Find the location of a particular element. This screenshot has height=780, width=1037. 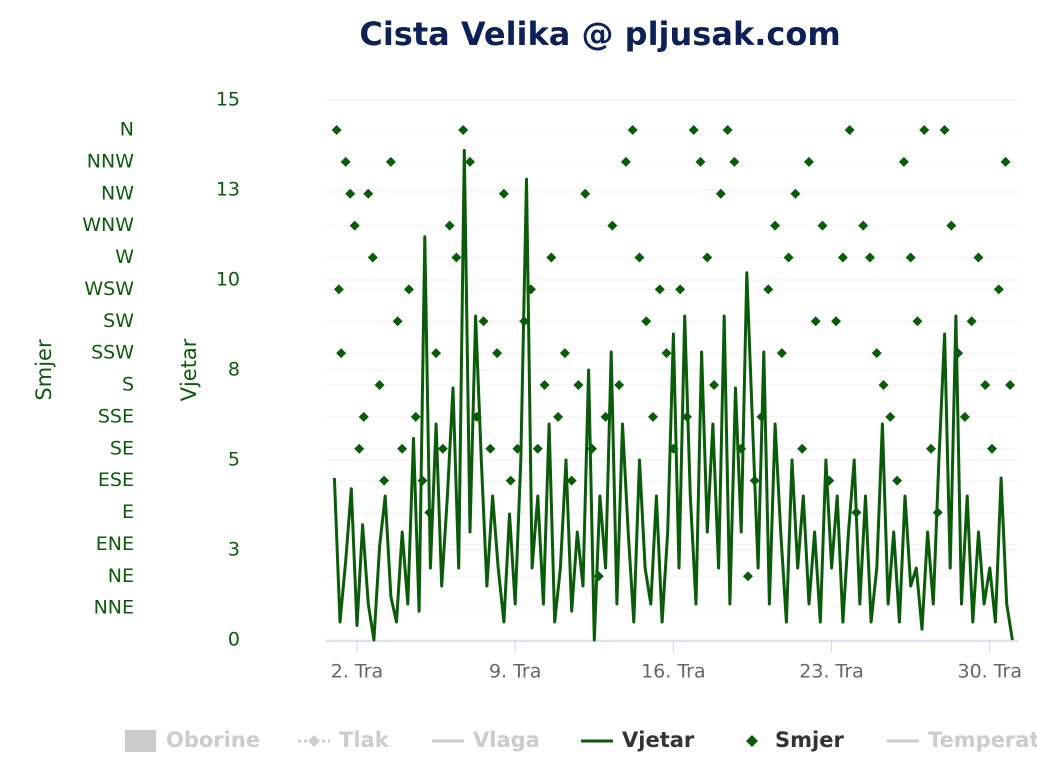

y2-tick-label: WSW is located at coordinates (109, 289).